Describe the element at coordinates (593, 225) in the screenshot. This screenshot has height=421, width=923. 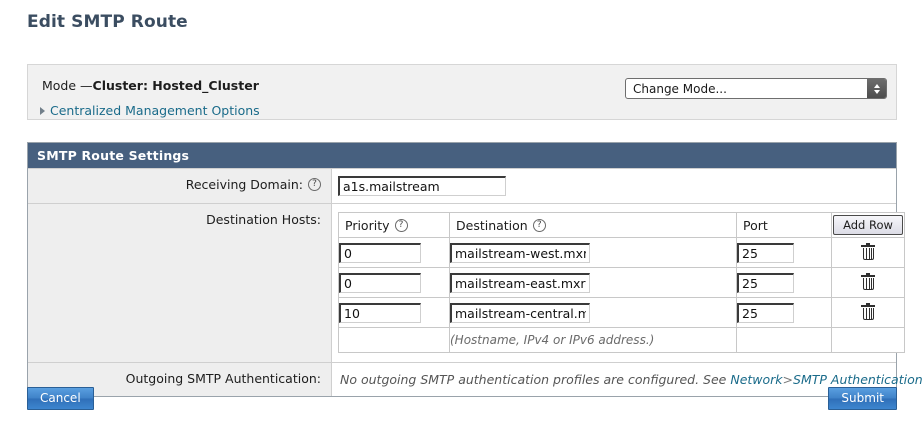
I see `col-header-destination: Destination ?` at that location.